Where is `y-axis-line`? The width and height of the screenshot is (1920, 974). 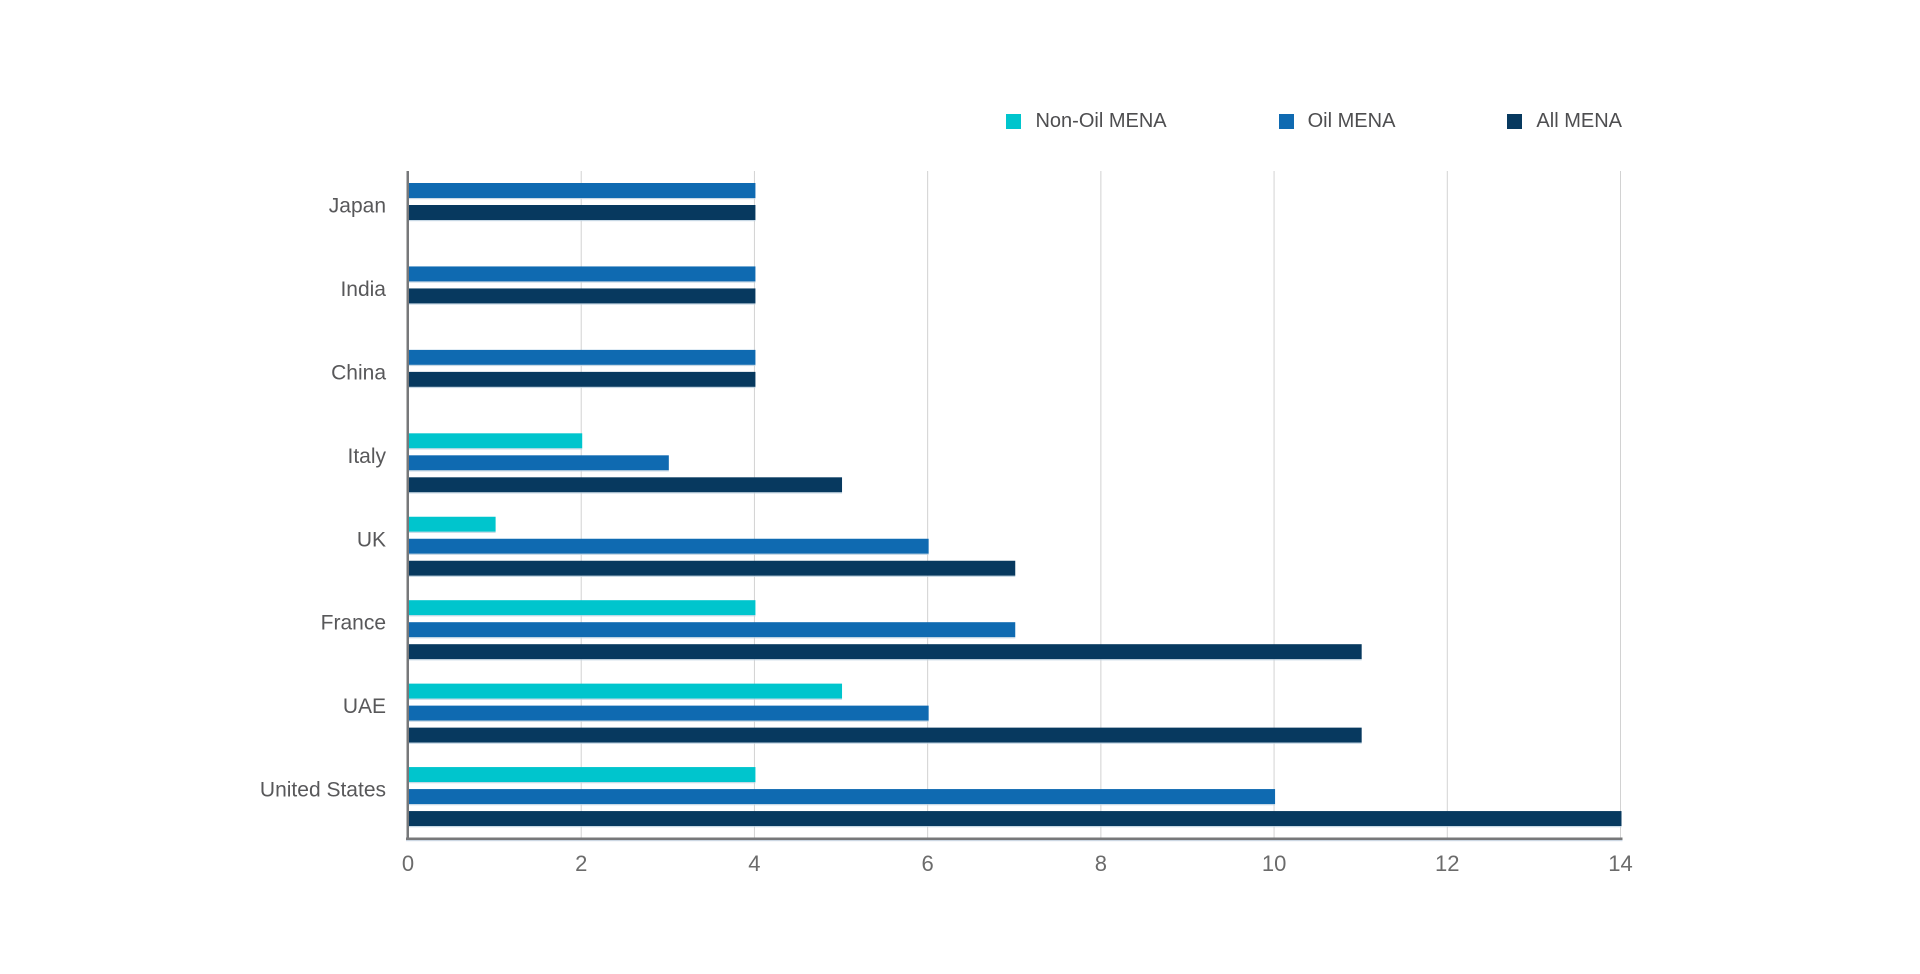 y-axis-line is located at coordinates (407, 505).